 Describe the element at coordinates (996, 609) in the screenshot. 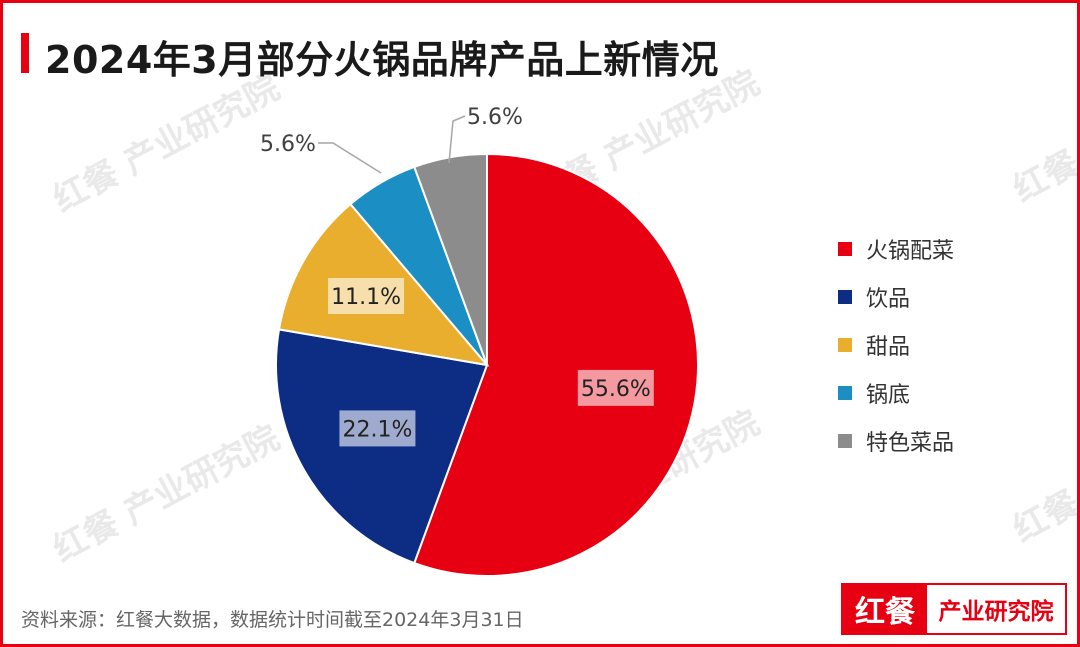

I see `logo-text: 产业研究院` at that location.